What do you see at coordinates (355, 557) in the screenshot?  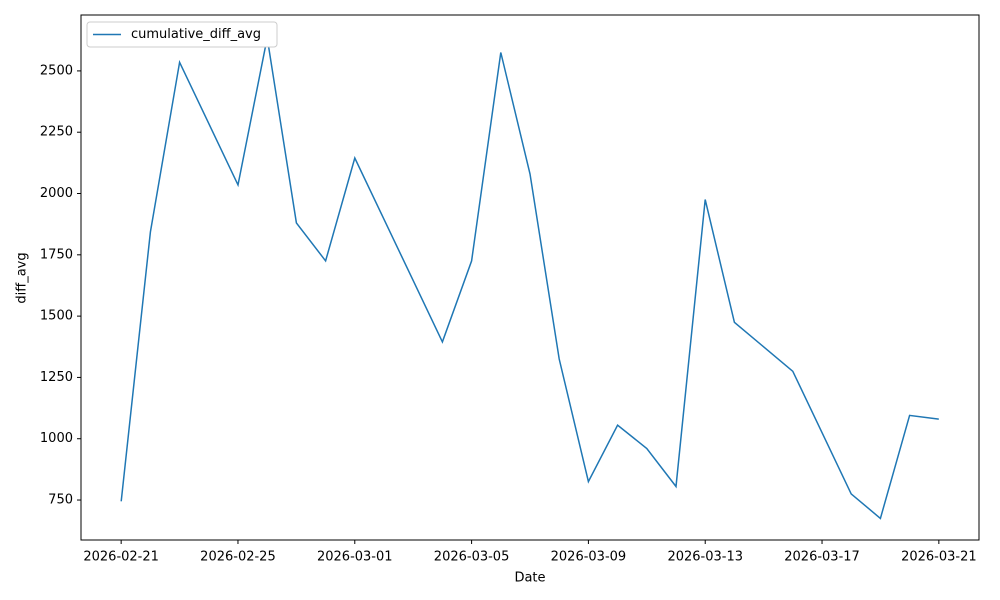 I see `x-tick-label: 2026-03-01` at bounding box center [355, 557].